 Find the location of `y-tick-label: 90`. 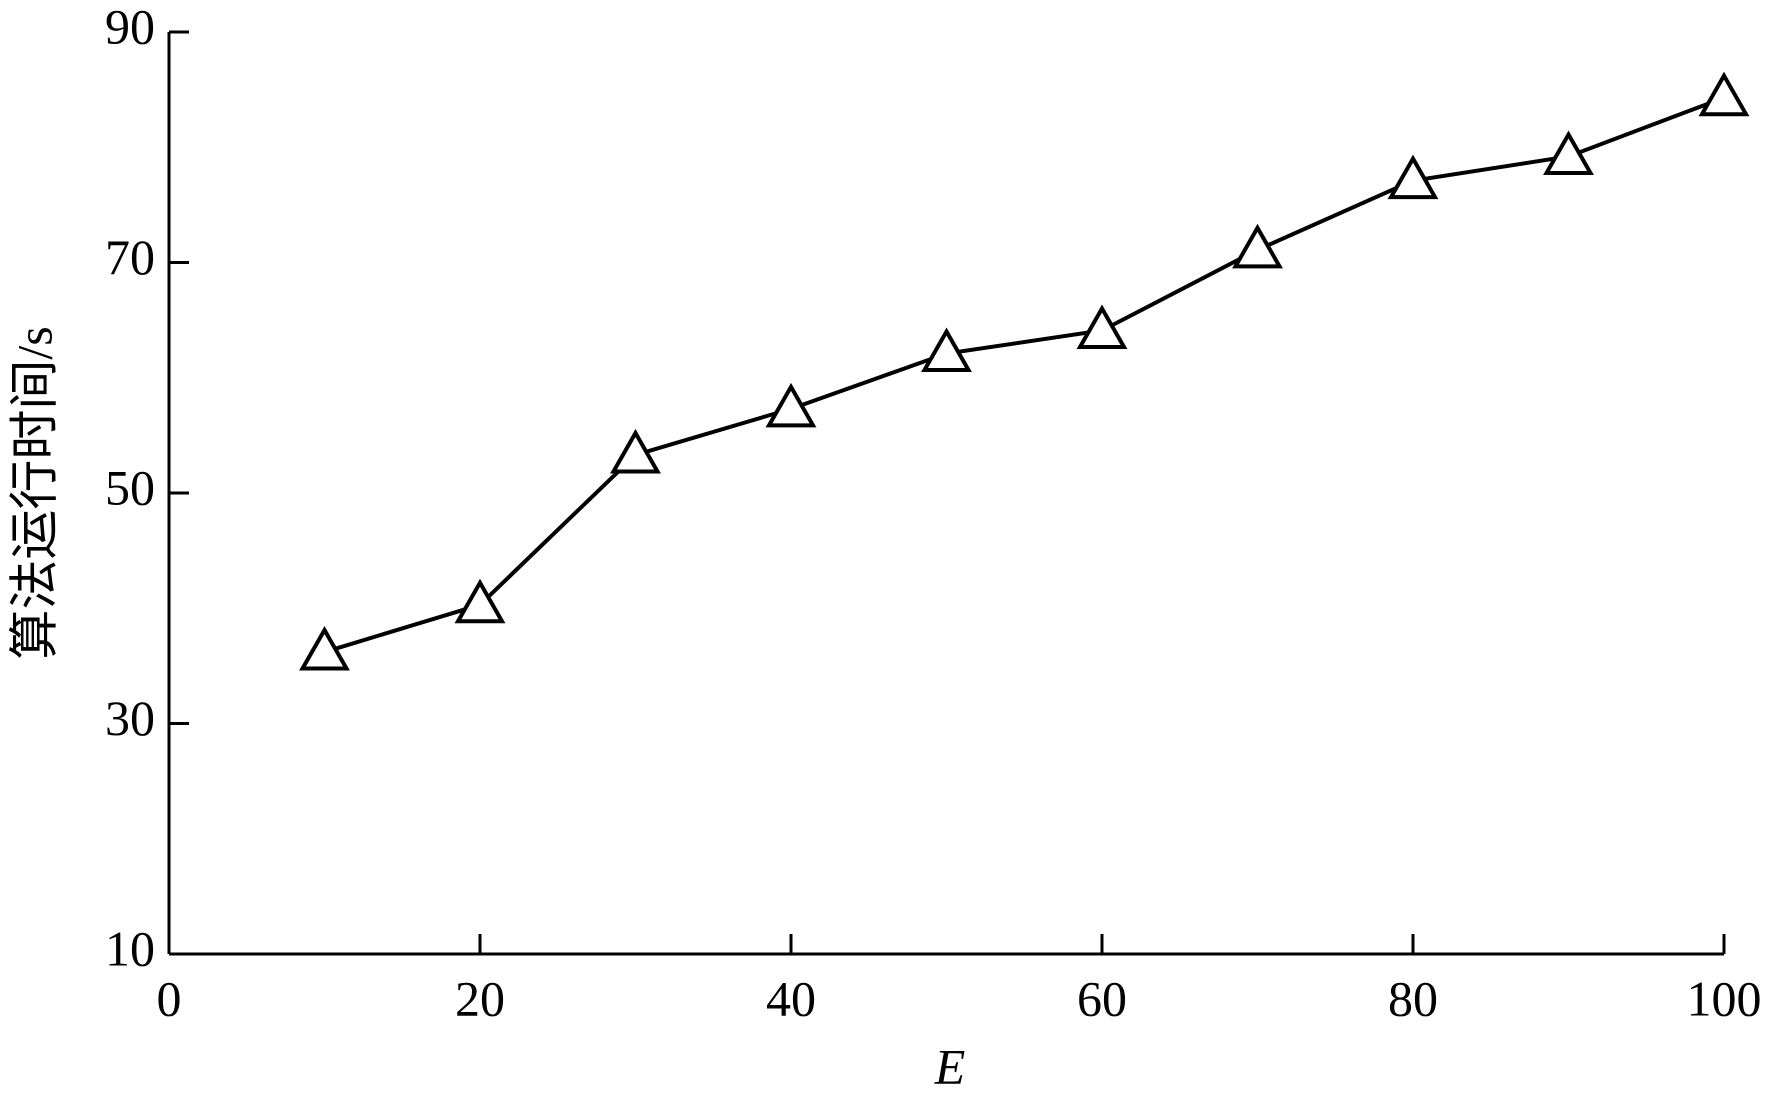

y-tick-label: 90 is located at coordinates (130, 27).